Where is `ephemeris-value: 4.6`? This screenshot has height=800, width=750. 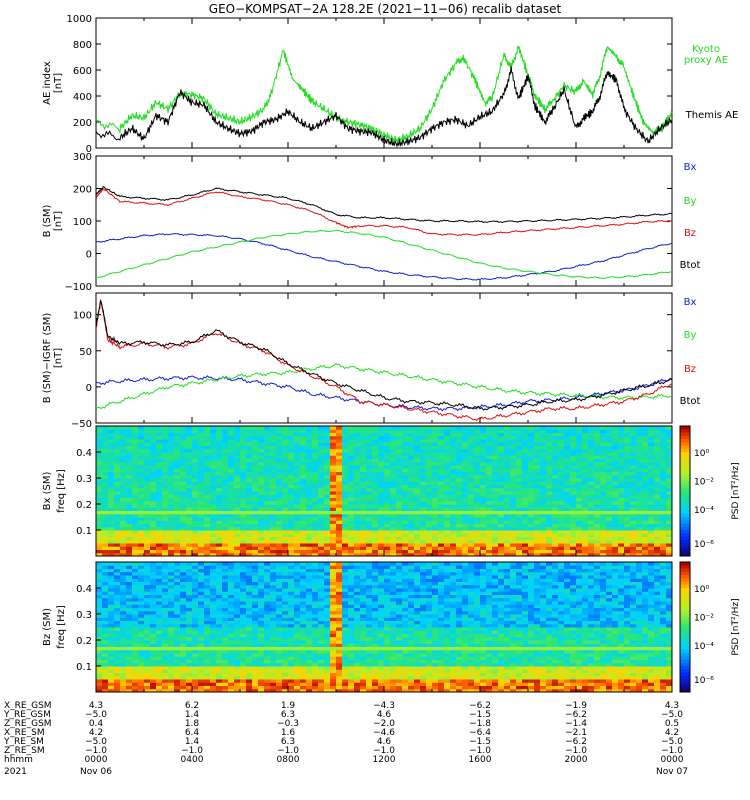
ephemeris-value: 4.6 is located at coordinates (384, 715).